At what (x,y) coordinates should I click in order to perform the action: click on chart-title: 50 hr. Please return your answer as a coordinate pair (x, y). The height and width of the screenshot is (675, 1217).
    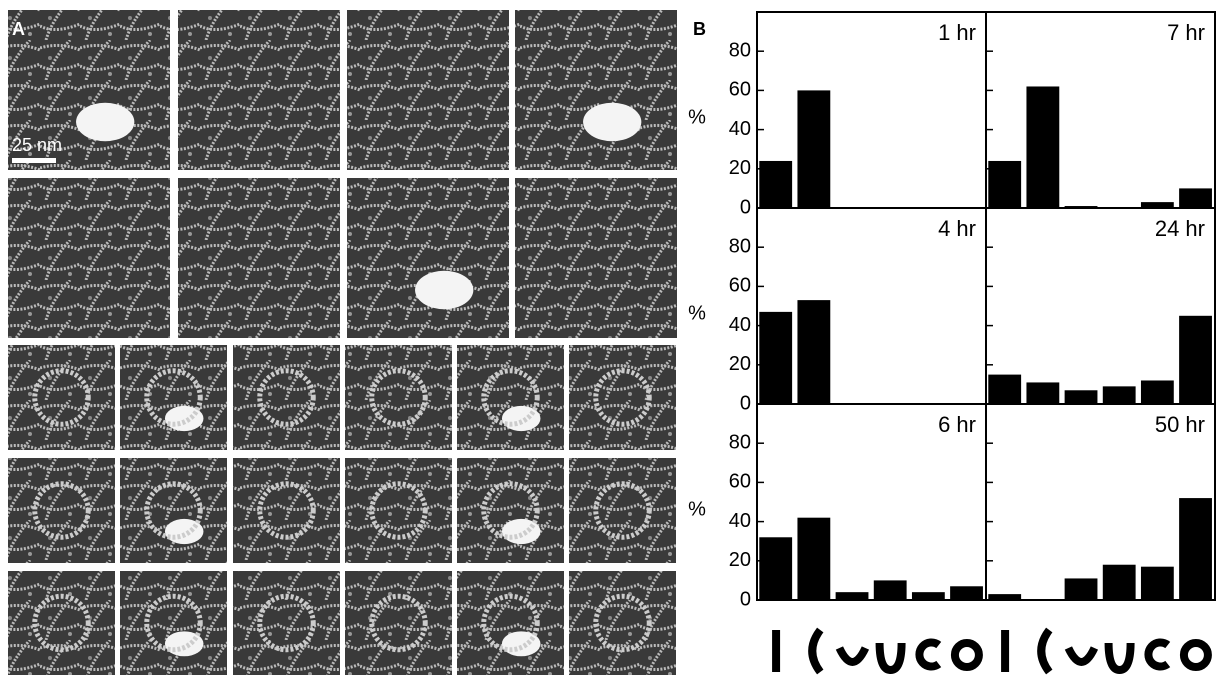
    Looking at the image, I should click on (1180, 424).